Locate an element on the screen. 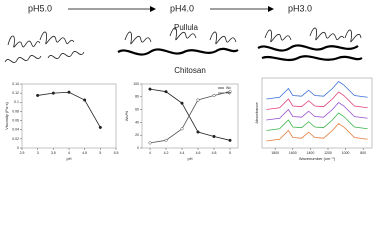 The width and height of the screenshot is (378, 240). x-tick-label: 4.5 is located at coordinates (84, 153).